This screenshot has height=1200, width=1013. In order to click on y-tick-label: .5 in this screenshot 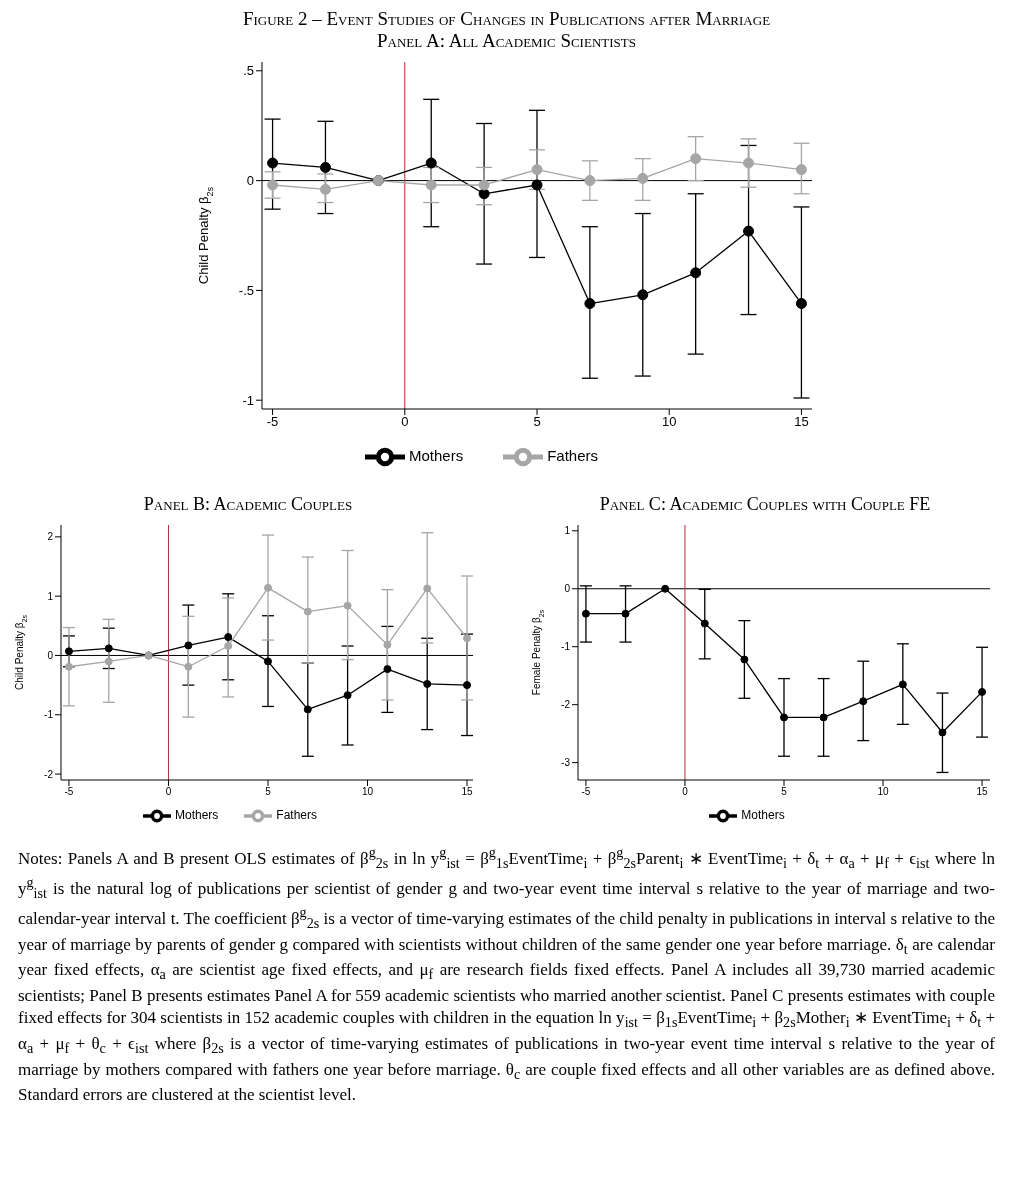, I will do `click(248, 71)`.